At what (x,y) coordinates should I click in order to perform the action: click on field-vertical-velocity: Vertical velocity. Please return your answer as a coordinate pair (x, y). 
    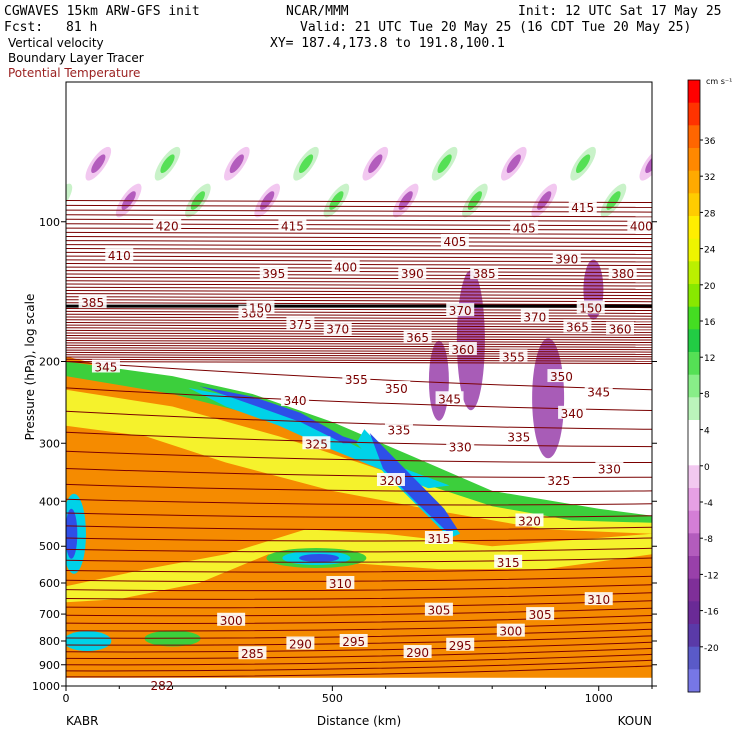
    Looking at the image, I should click on (56, 43).